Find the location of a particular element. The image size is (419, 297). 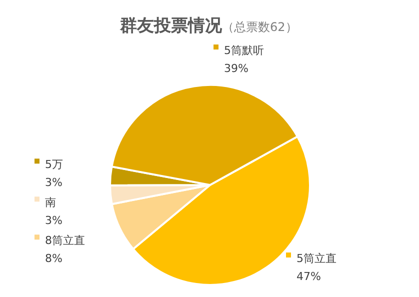

chart-title: 群友投票情况 is located at coordinates (171, 26).